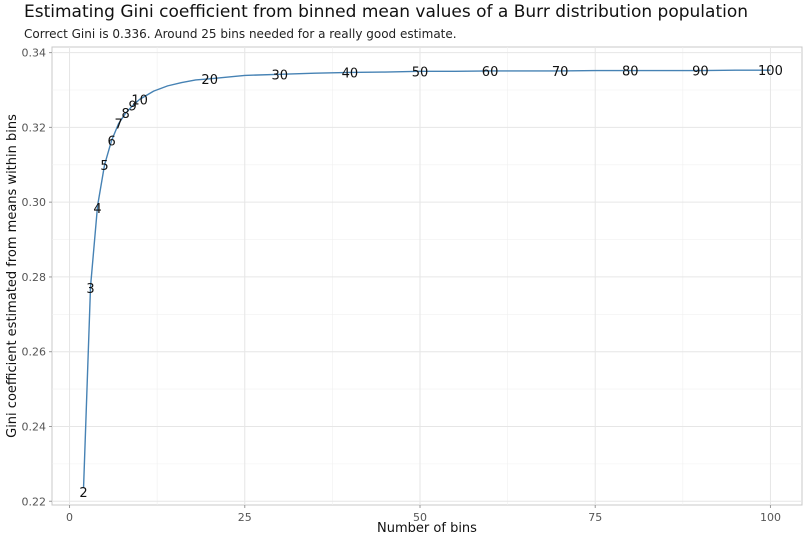 This screenshot has height=540, width=810. Describe the element at coordinates (700, 72) in the screenshot. I see `point-label-90: 90` at that location.